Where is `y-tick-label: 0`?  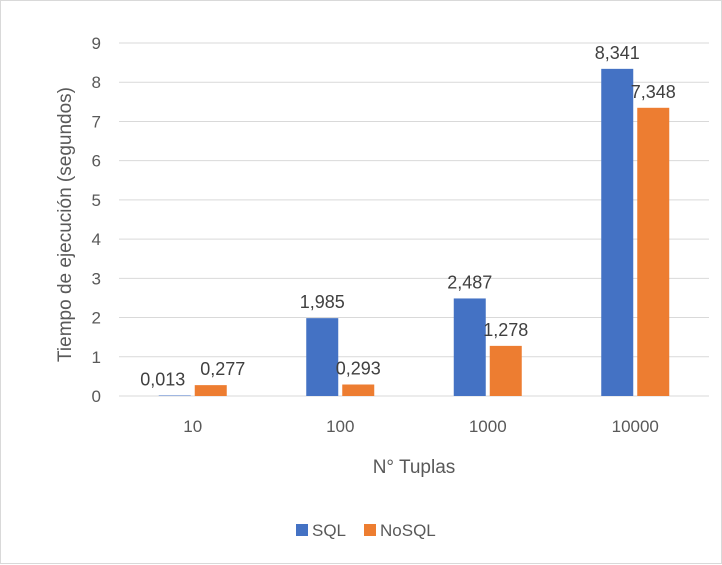
y-tick-label: 0 is located at coordinates (96, 396).